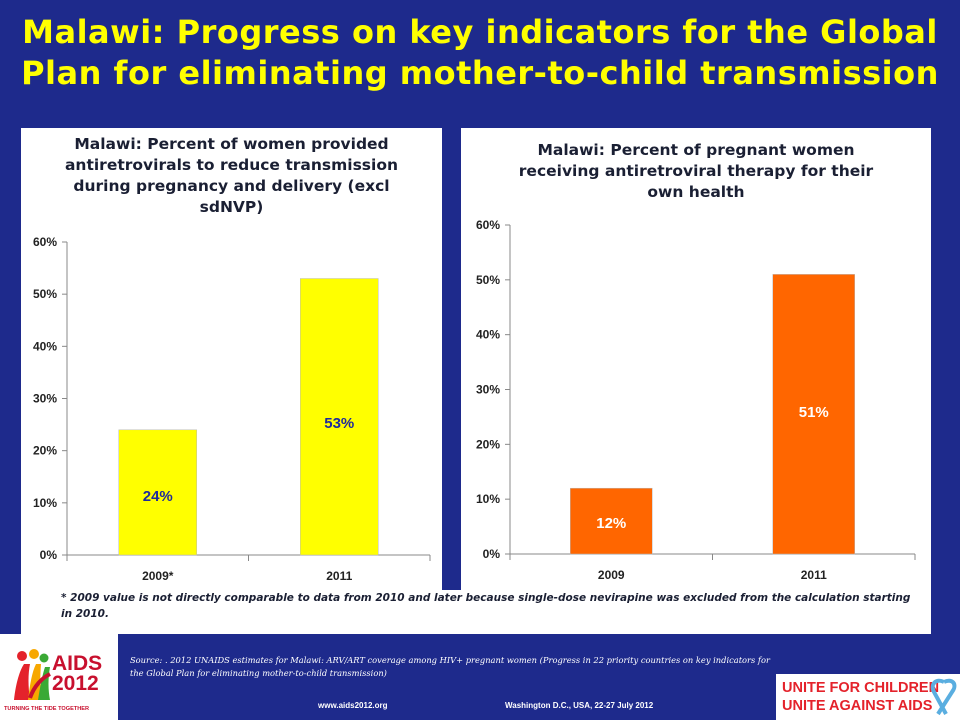 This screenshot has width=960, height=720. I want to click on x-tick-label: 2009, so click(611, 575).